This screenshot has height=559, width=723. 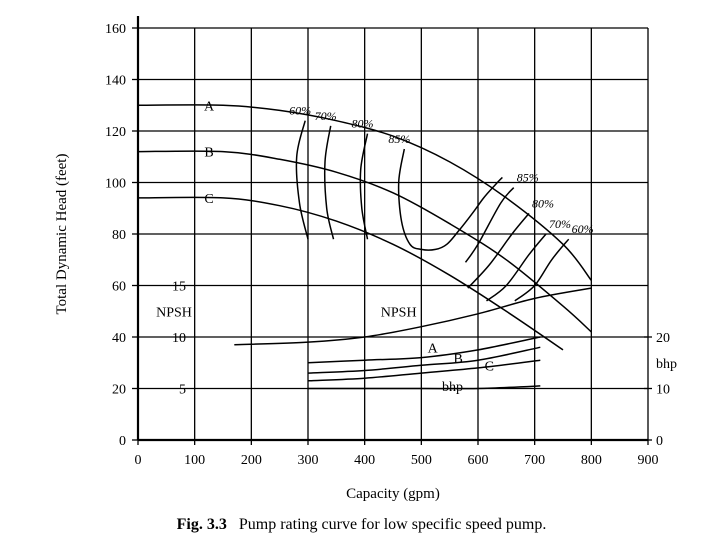 I want to click on npsh-tick-label: 15, so click(x=179, y=287).